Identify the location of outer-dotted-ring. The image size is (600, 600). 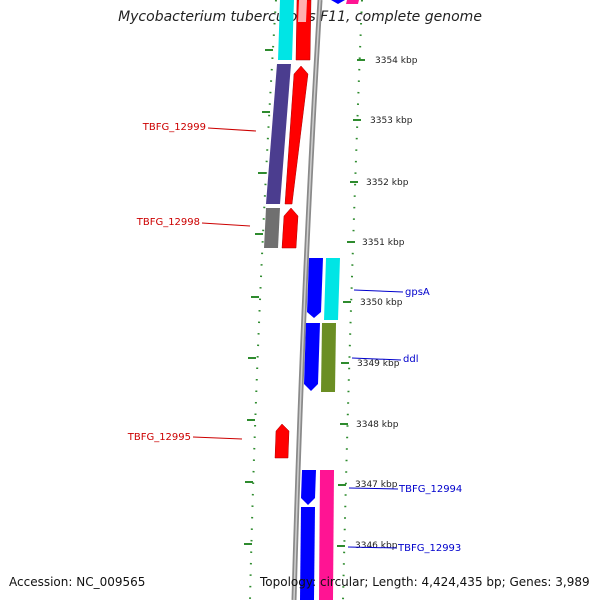
(263, 300).